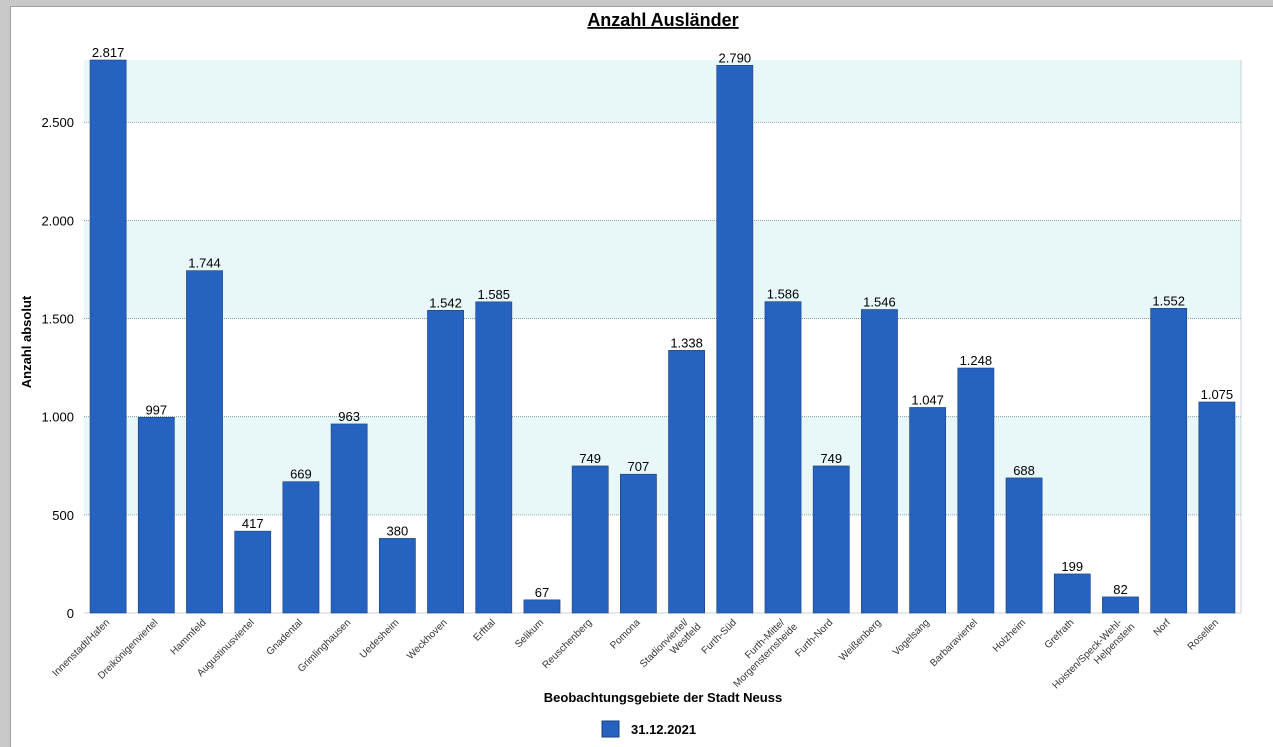 The width and height of the screenshot is (1273, 747). Describe the element at coordinates (156, 409) in the screenshot. I see `data-label: 997` at that location.